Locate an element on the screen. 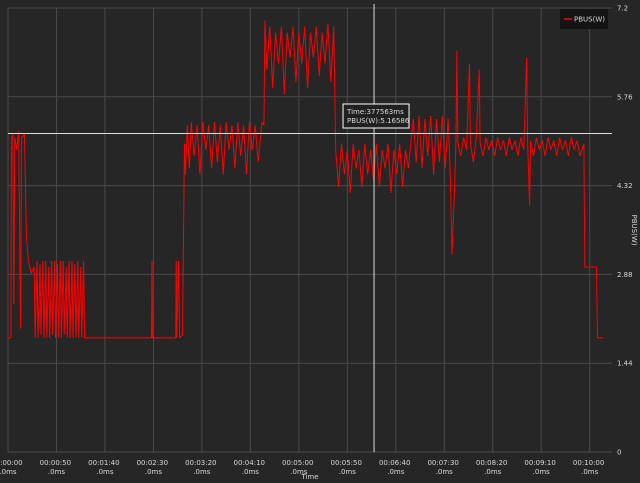 This screenshot has width=640, height=483. x-tick-label: 00:01:40 .0ms is located at coordinates (105, 467).